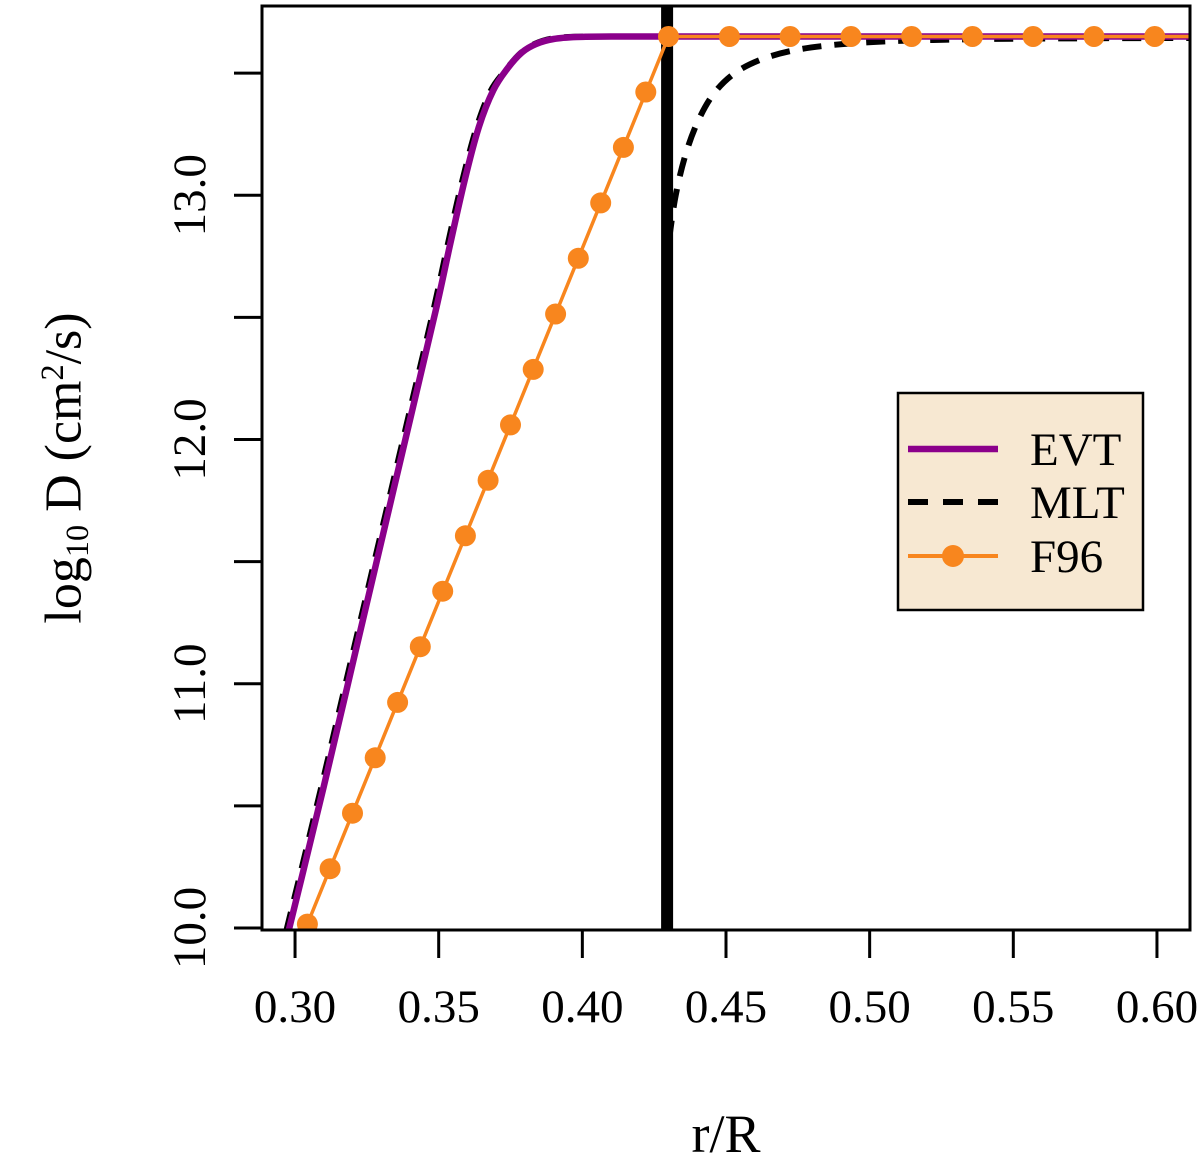  Describe the element at coordinates (953, 556) in the screenshot. I see `legend-f96-marker-icon` at that location.